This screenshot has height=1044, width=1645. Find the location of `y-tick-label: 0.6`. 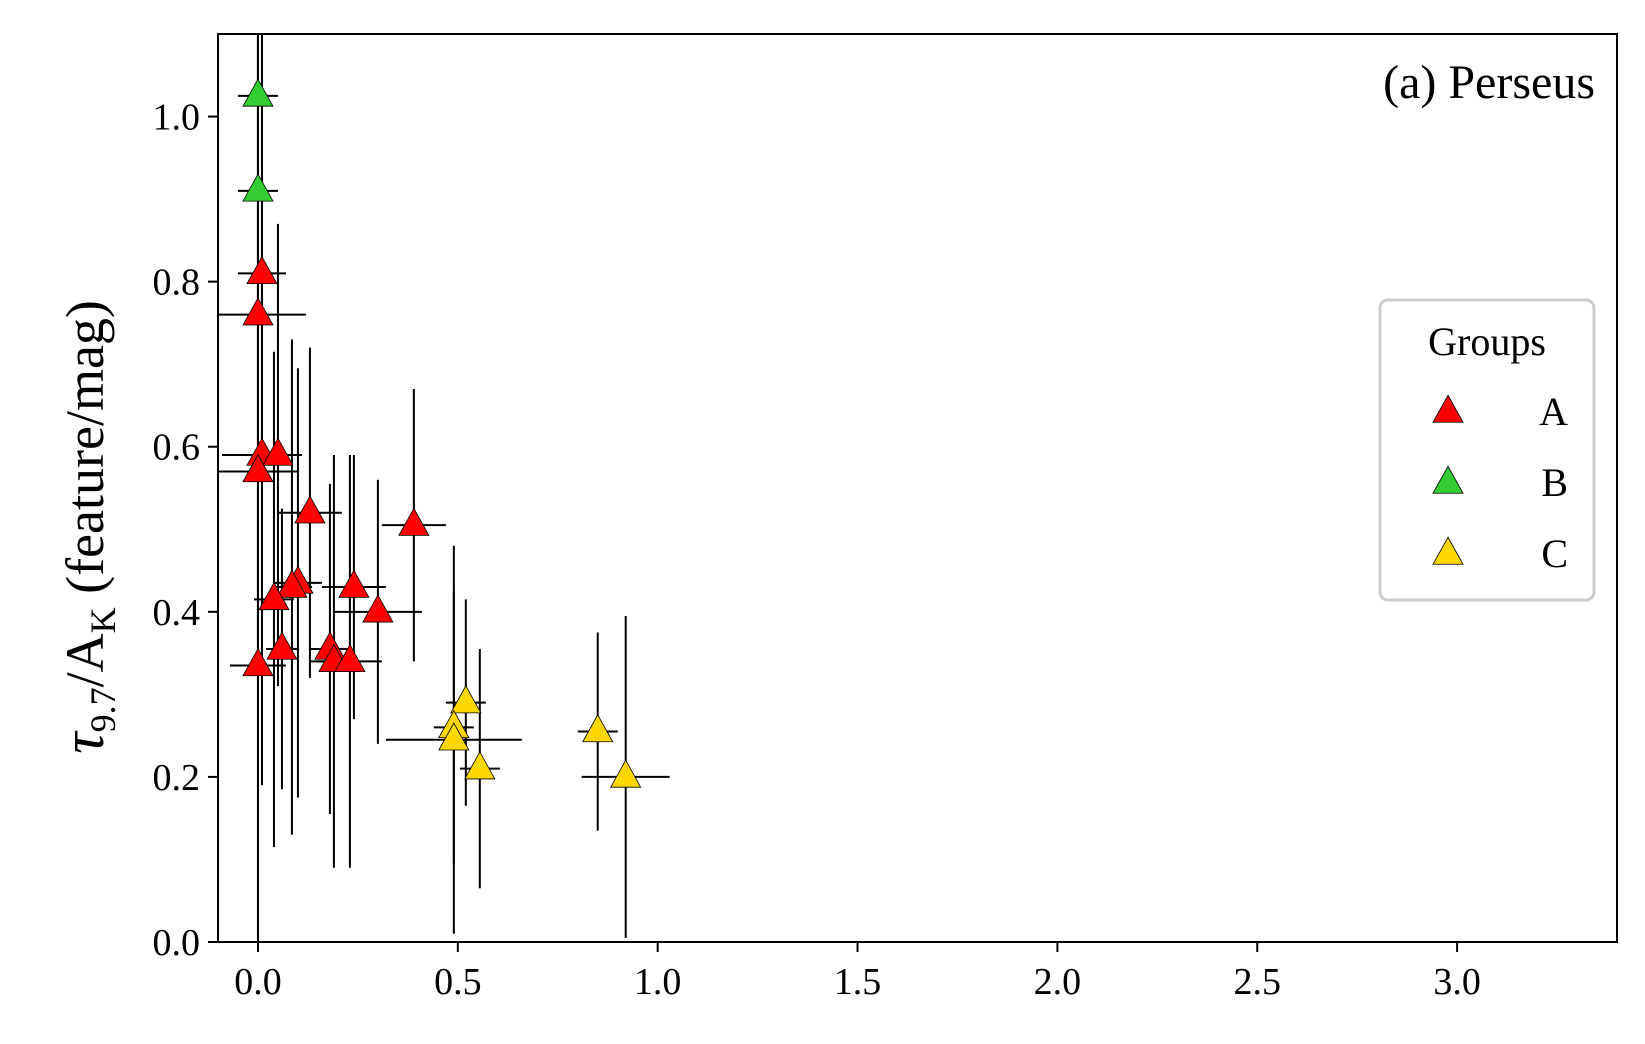

y-tick-label: 0.6 is located at coordinates (177, 448).